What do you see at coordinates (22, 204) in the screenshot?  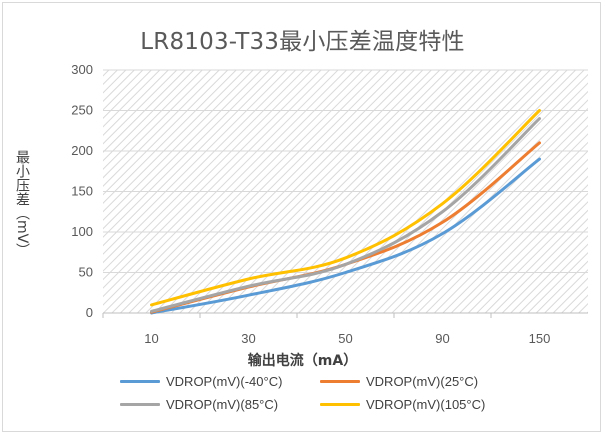 I see `y-axis-label: 最小压差（mV）` at bounding box center [22, 204].